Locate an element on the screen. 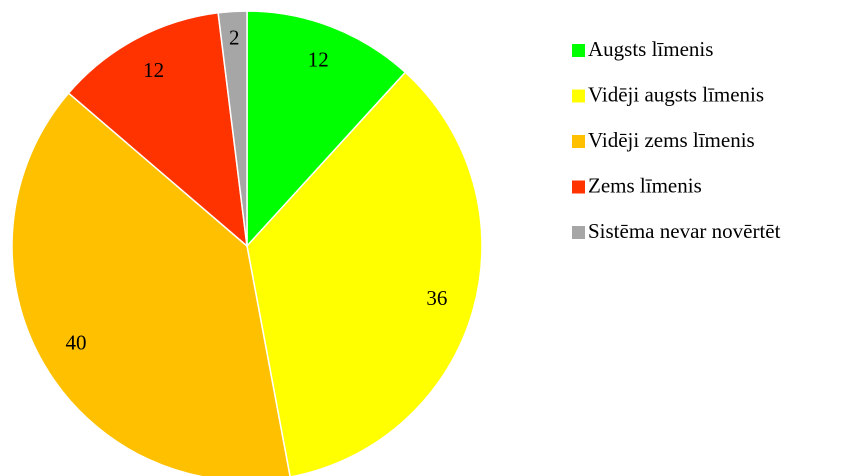  data-label: 36 is located at coordinates (436, 298).